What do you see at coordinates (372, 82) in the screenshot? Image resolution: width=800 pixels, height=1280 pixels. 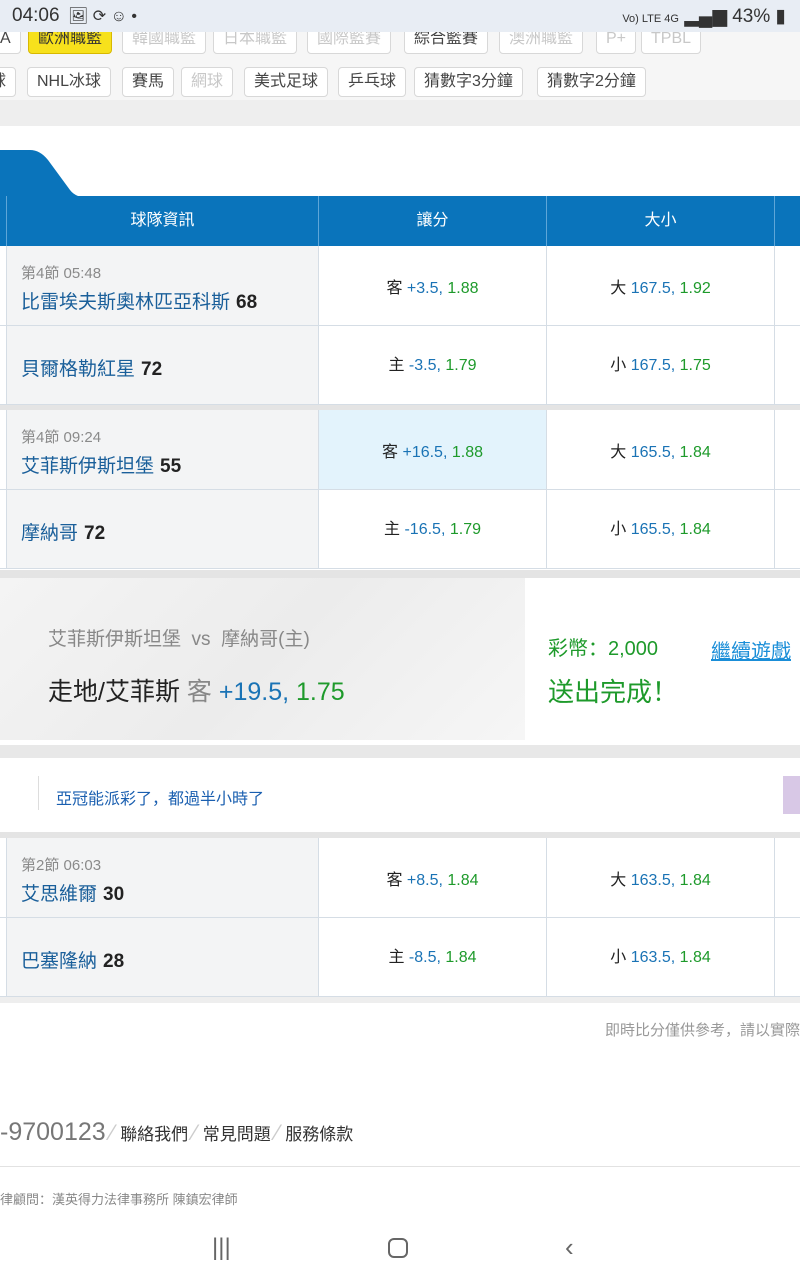 I see `tag-5: 乒乓球` at bounding box center [372, 82].